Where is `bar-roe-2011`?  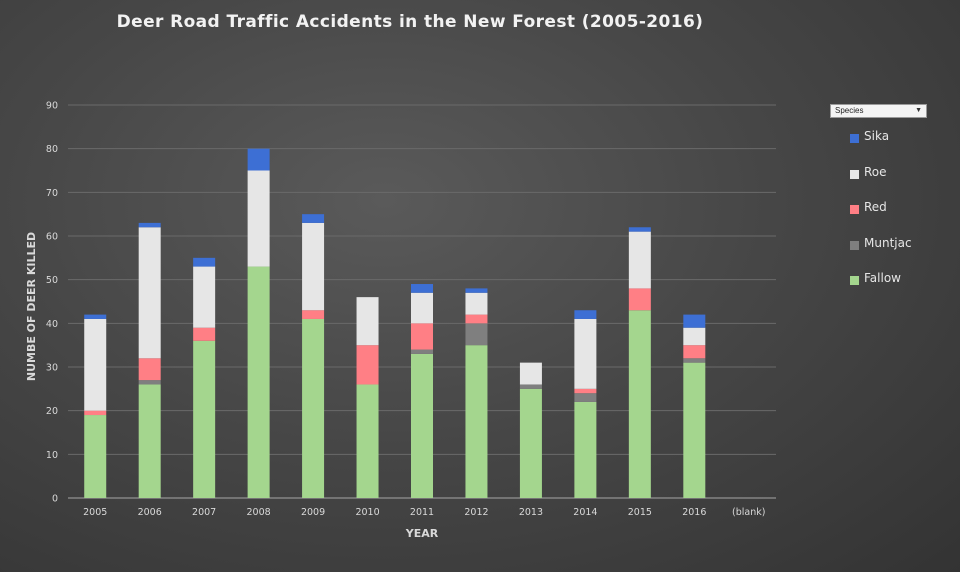 bar-roe-2011 is located at coordinates (422, 308).